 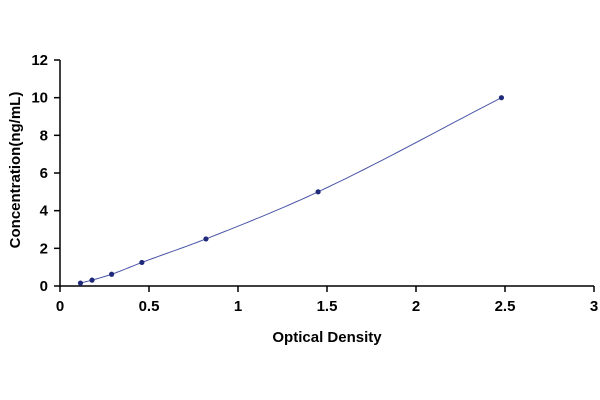 I want to click on x-tick-label-3: 1.5, so click(x=327, y=306).